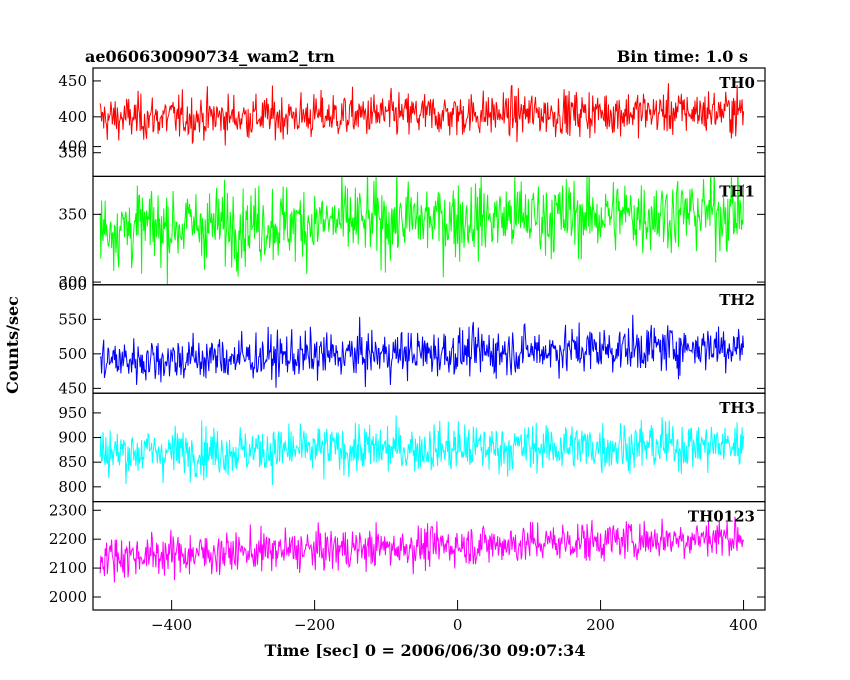 The height and width of the screenshot is (680, 850). What do you see at coordinates (12, 345) in the screenshot?
I see `y-axis-title: Counts/sec` at bounding box center [12, 345].